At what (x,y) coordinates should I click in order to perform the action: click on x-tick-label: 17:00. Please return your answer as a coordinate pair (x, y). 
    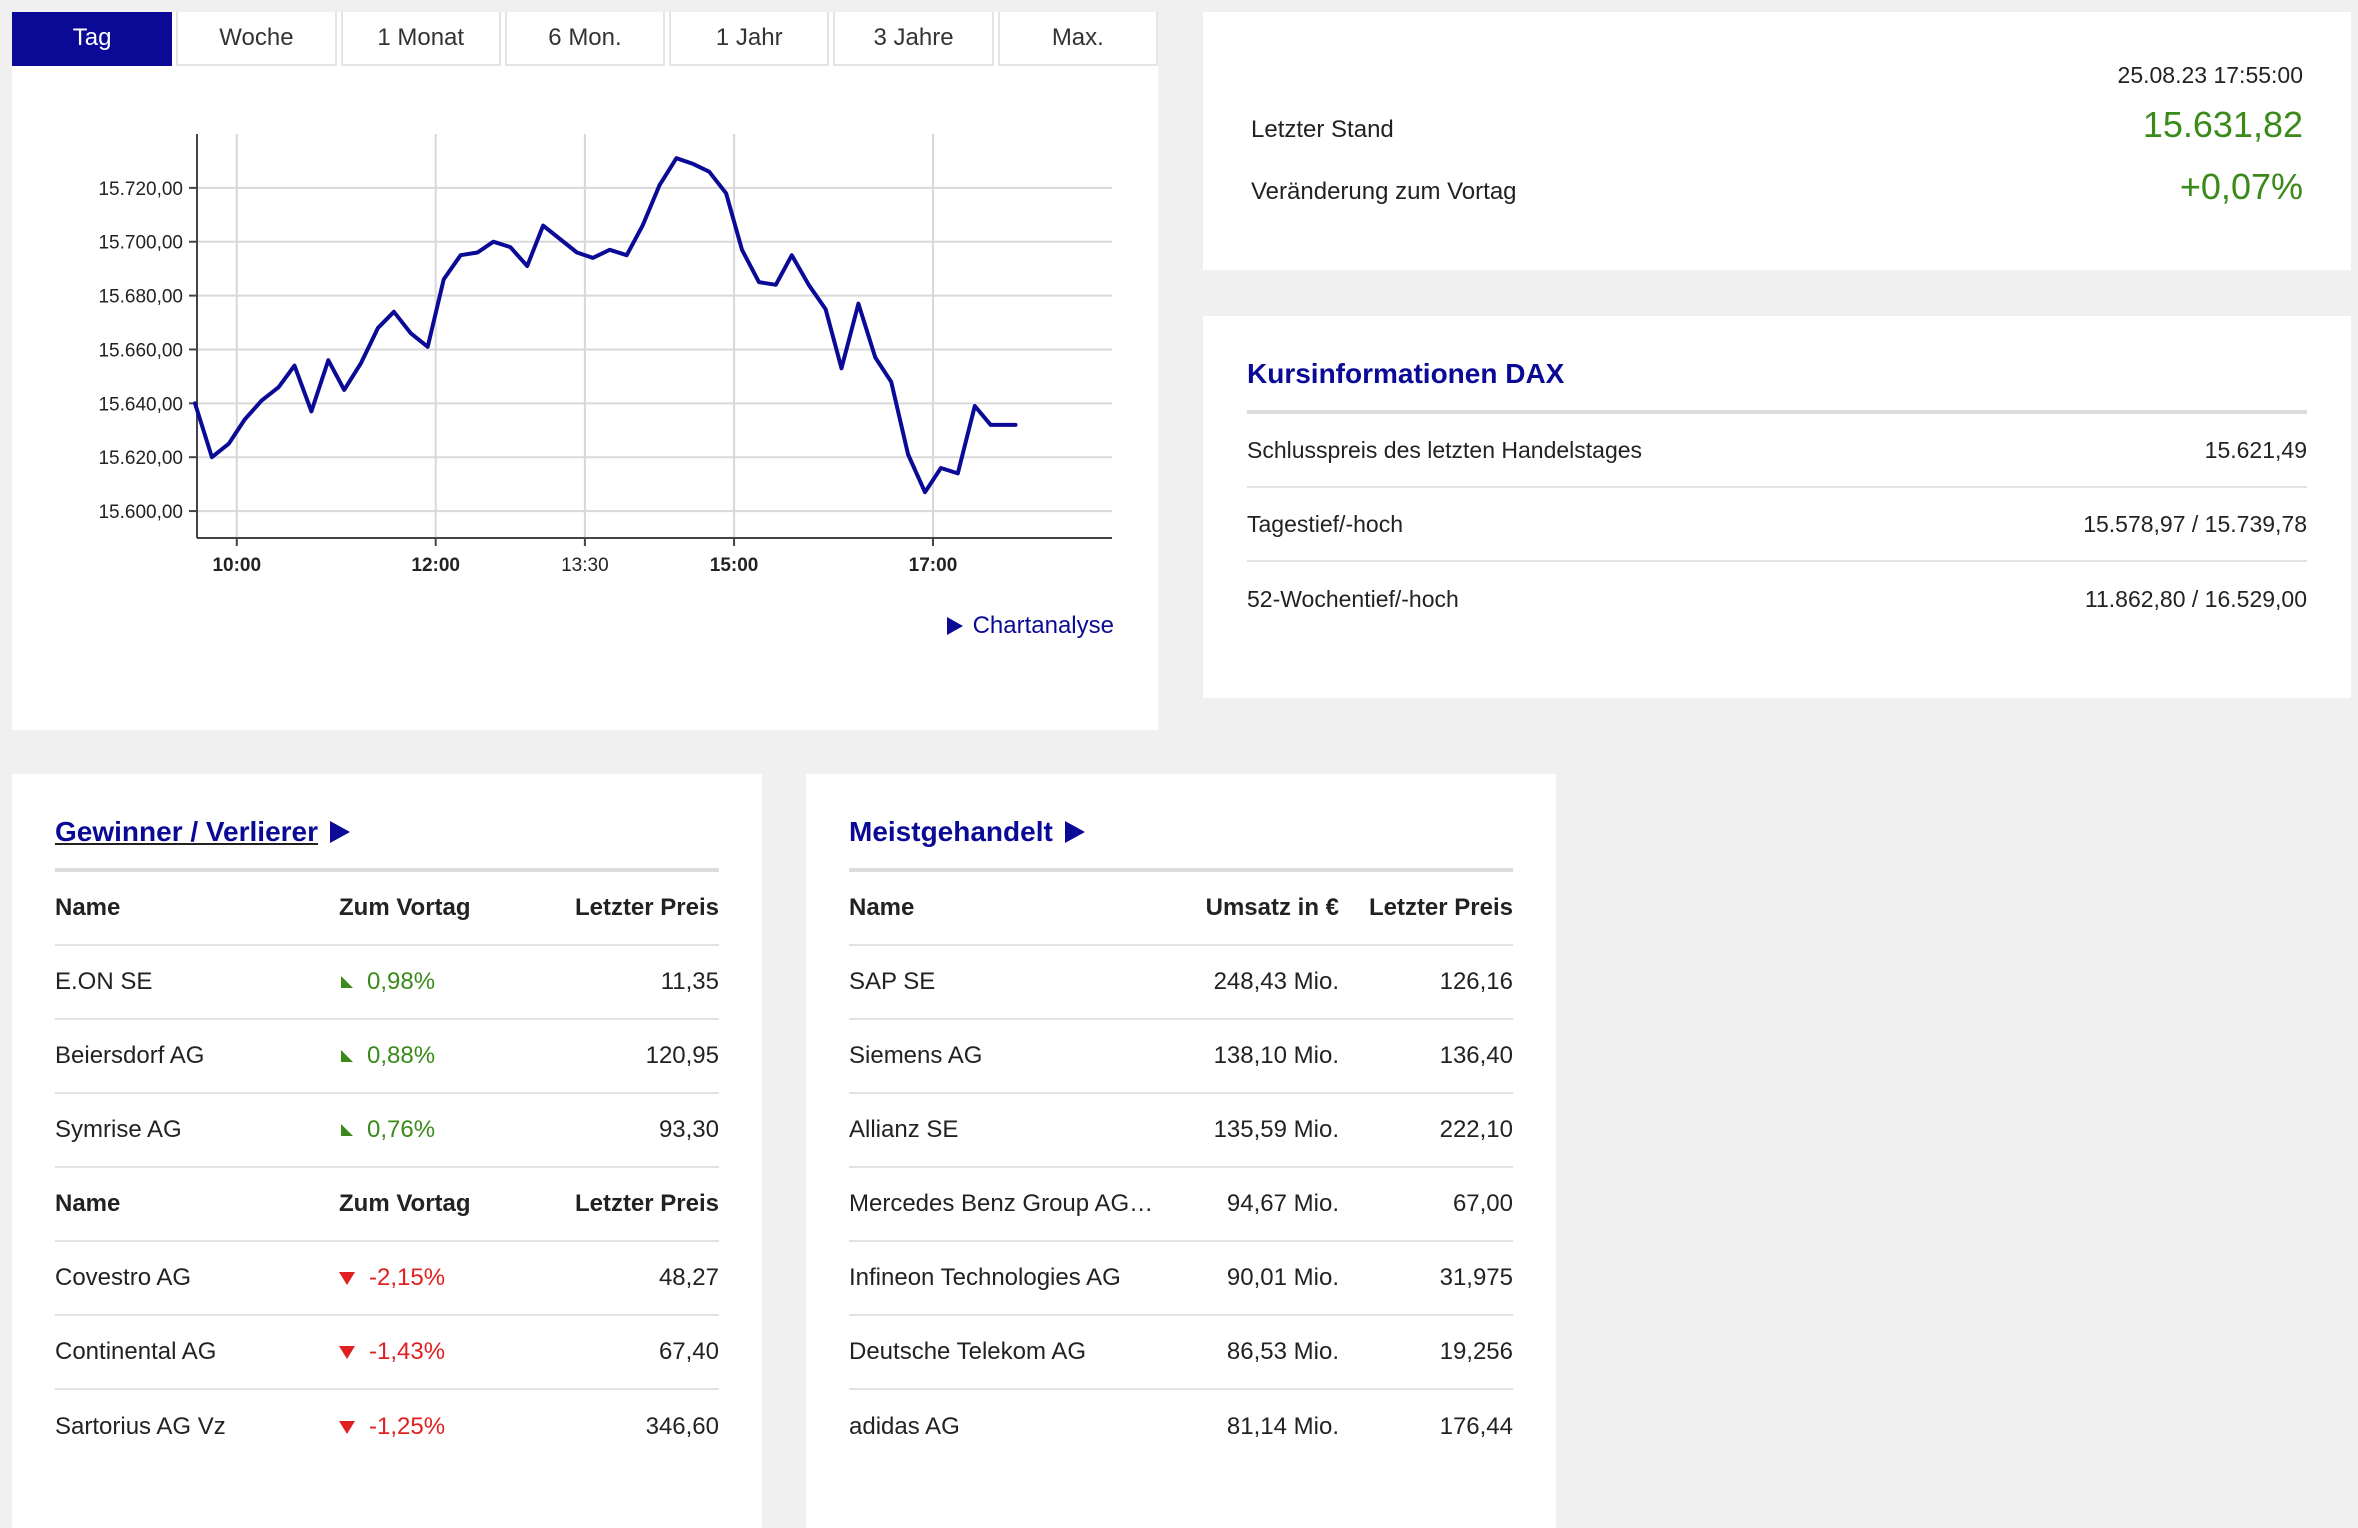
    Looking at the image, I should click on (933, 565).